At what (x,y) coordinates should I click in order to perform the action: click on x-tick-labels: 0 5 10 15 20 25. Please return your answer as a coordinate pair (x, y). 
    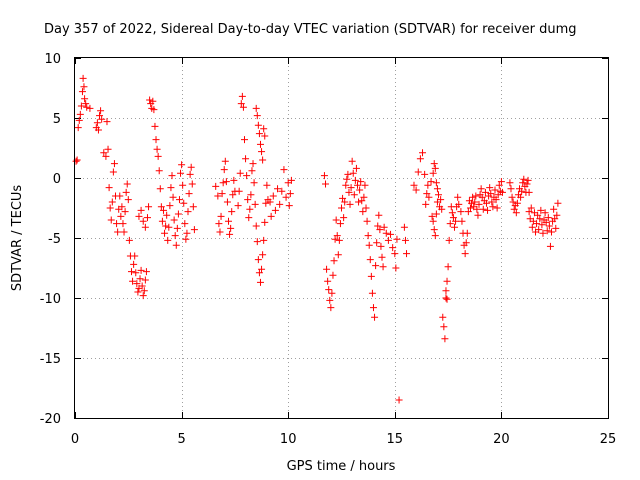
    Looking at the image, I should click on (343, 439).